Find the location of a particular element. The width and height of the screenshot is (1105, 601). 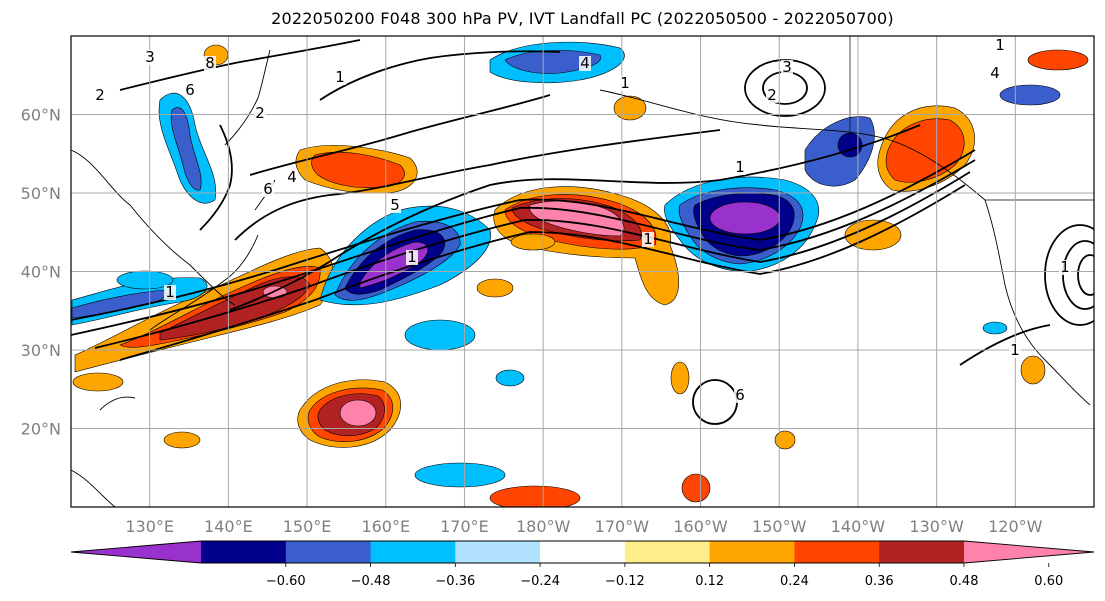

contour-label: 5 is located at coordinates (395, 205).